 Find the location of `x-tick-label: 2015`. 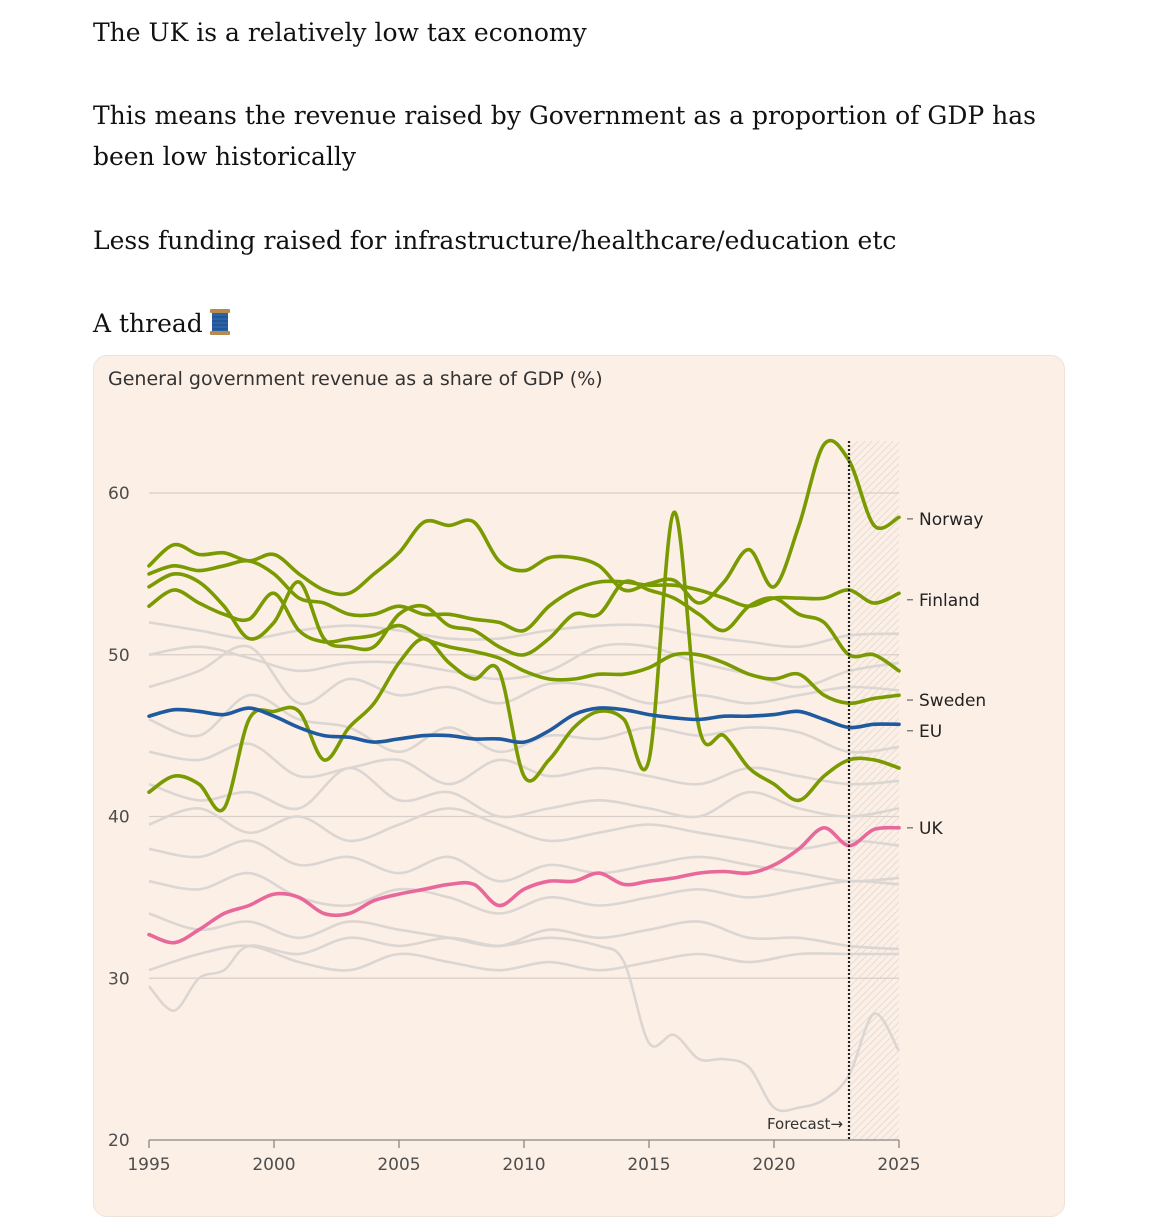

x-tick-label: 2015 is located at coordinates (648, 1165).